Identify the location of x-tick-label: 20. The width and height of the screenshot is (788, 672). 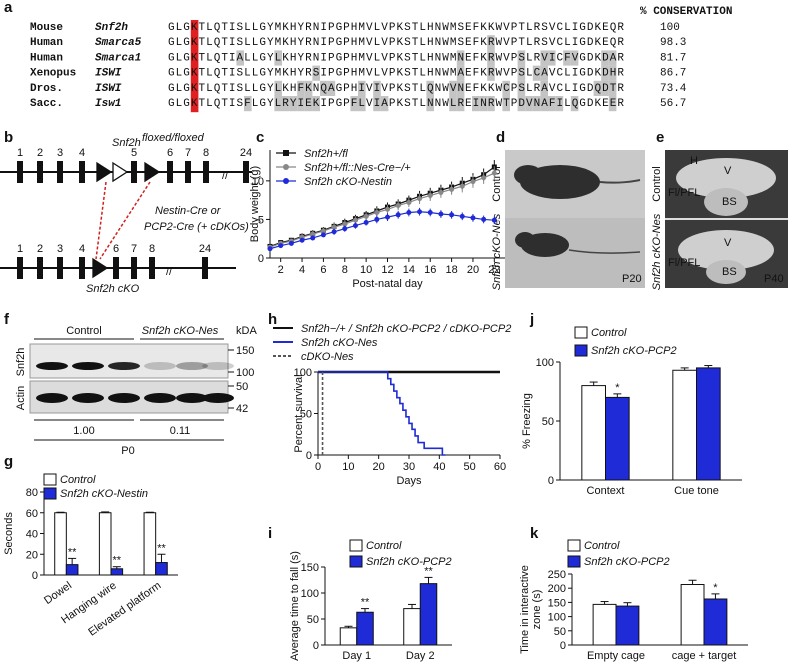
(473, 270).